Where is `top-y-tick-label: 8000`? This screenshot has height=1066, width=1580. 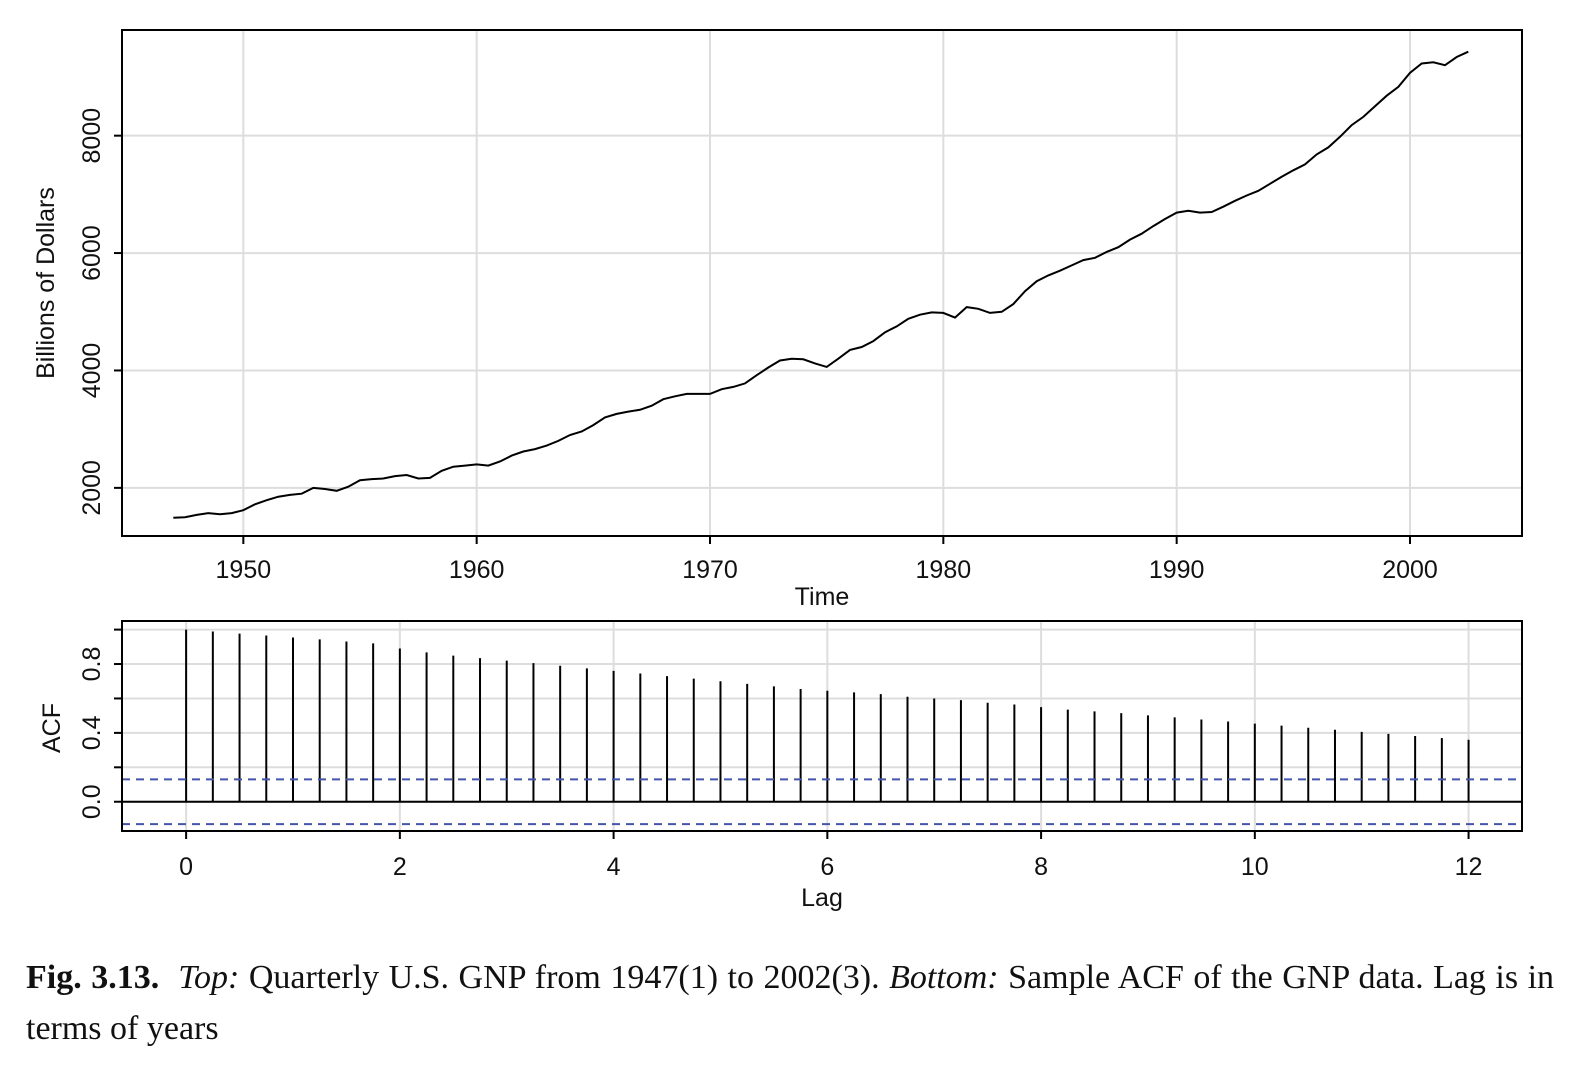
top-y-tick-label: 8000 is located at coordinates (92, 136).